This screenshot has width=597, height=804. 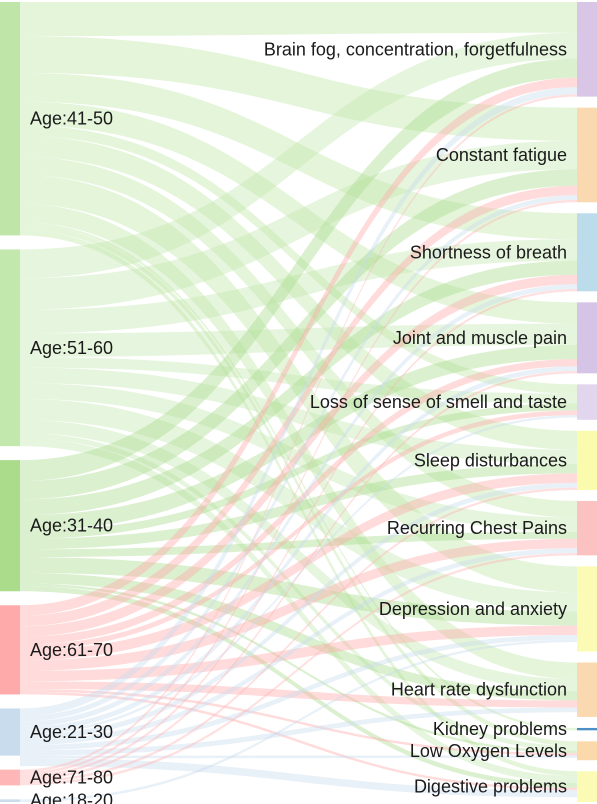 I want to click on target-node-t3, so click(x=587, y=252).